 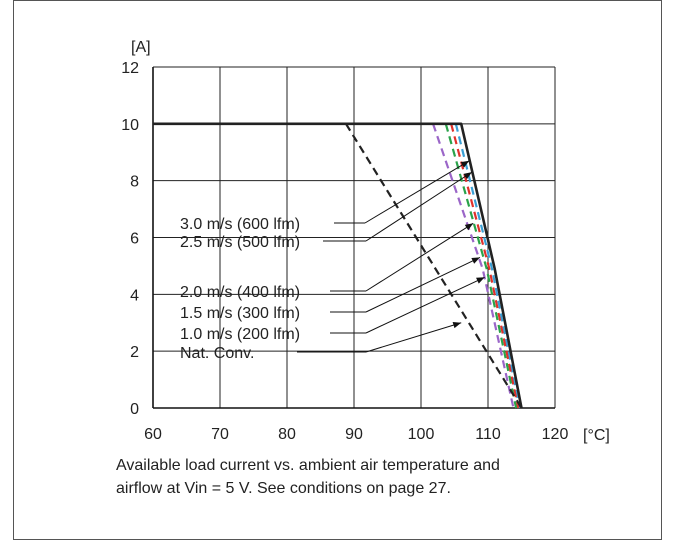 I want to click on x-tick-label: 120, so click(x=555, y=434).